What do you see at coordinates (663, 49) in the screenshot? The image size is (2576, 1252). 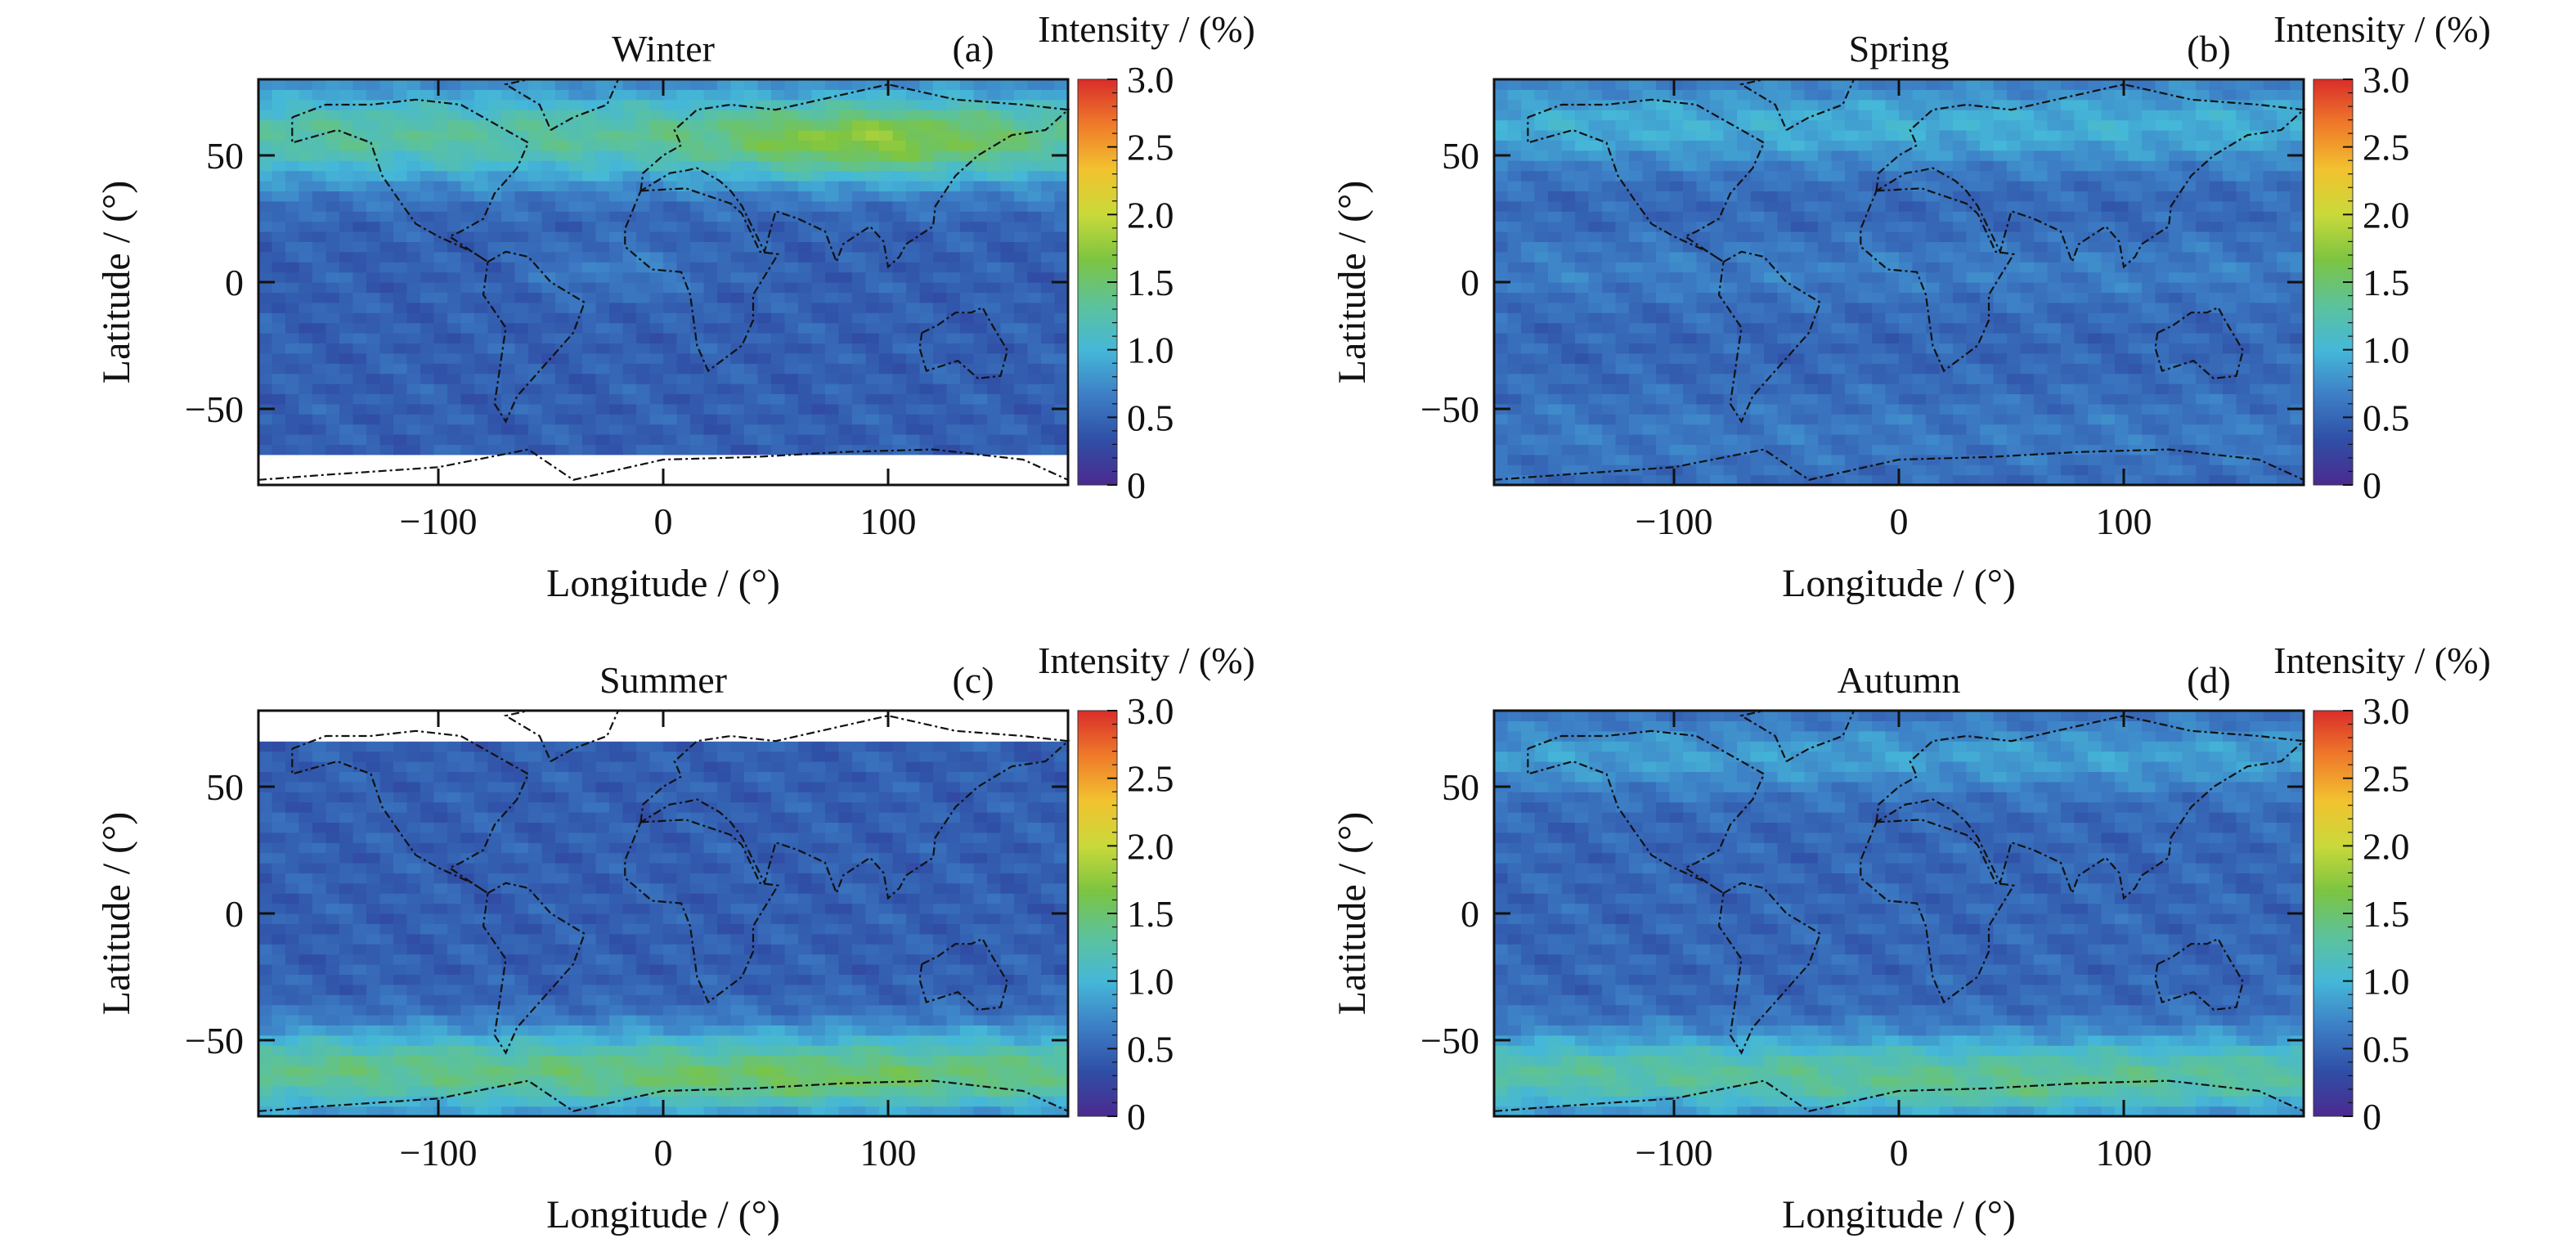 I see `panel-title: Winter` at bounding box center [663, 49].